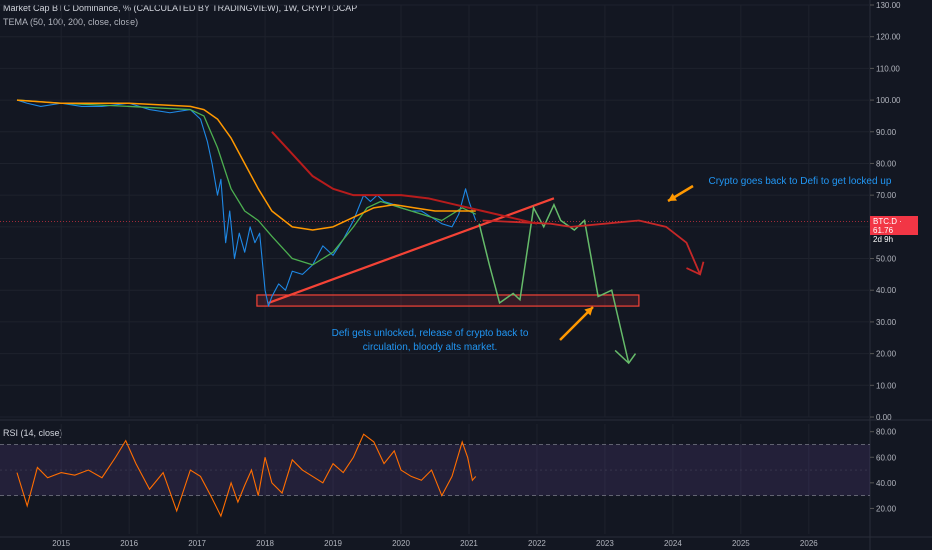 This screenshot has width=932, height=550. What do you see at coordinates (883, 239) in the screenshot?
I see `price-badge-countdown: 2d 9h` at bounding box center [883, 239].